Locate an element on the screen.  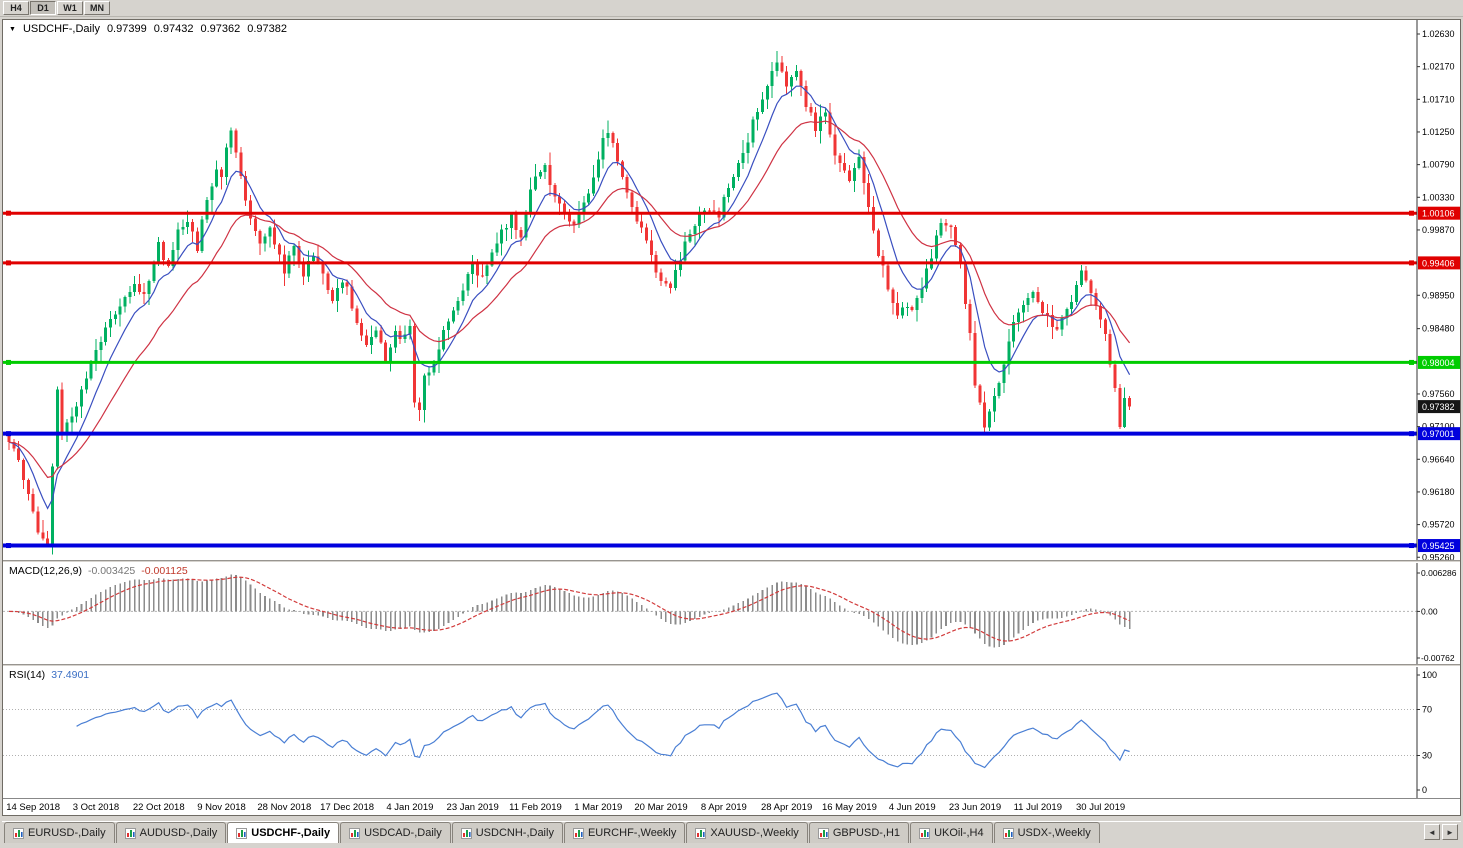
chart-tab-label: AUDUSD-,Daily is located at coordinates (178, 833).